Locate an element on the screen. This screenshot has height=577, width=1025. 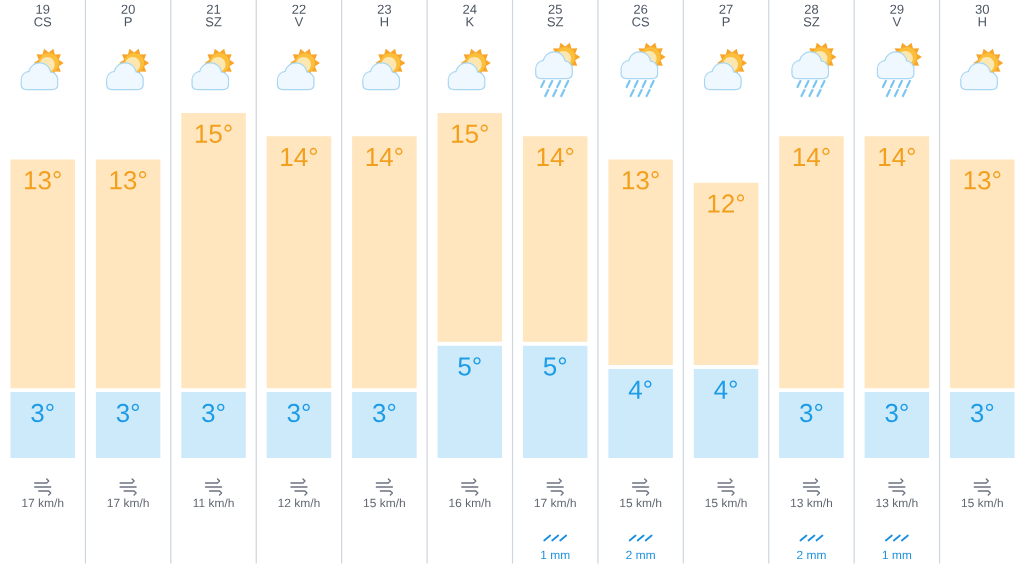
x-tick-label: 20 P is located at coordinates (128, 15).